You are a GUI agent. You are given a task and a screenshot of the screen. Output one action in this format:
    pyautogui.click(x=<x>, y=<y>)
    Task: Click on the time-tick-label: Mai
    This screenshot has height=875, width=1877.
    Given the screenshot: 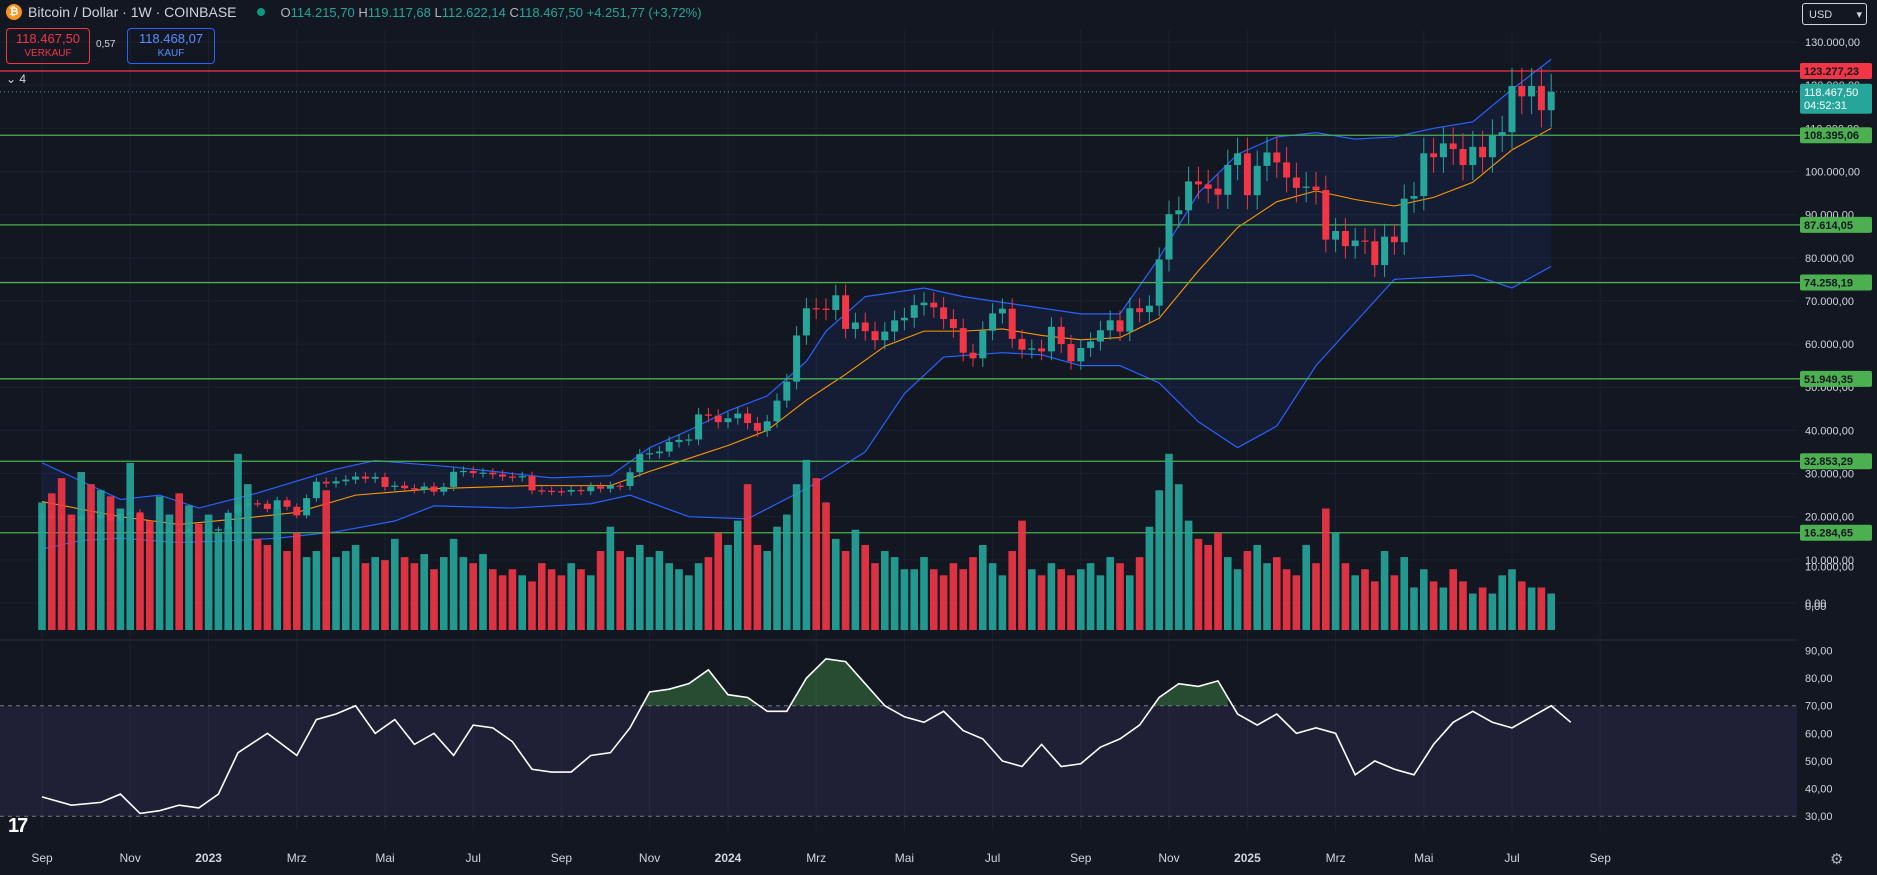 What is the action you would take?
    pyautogui.click(x=384, y=858)
    